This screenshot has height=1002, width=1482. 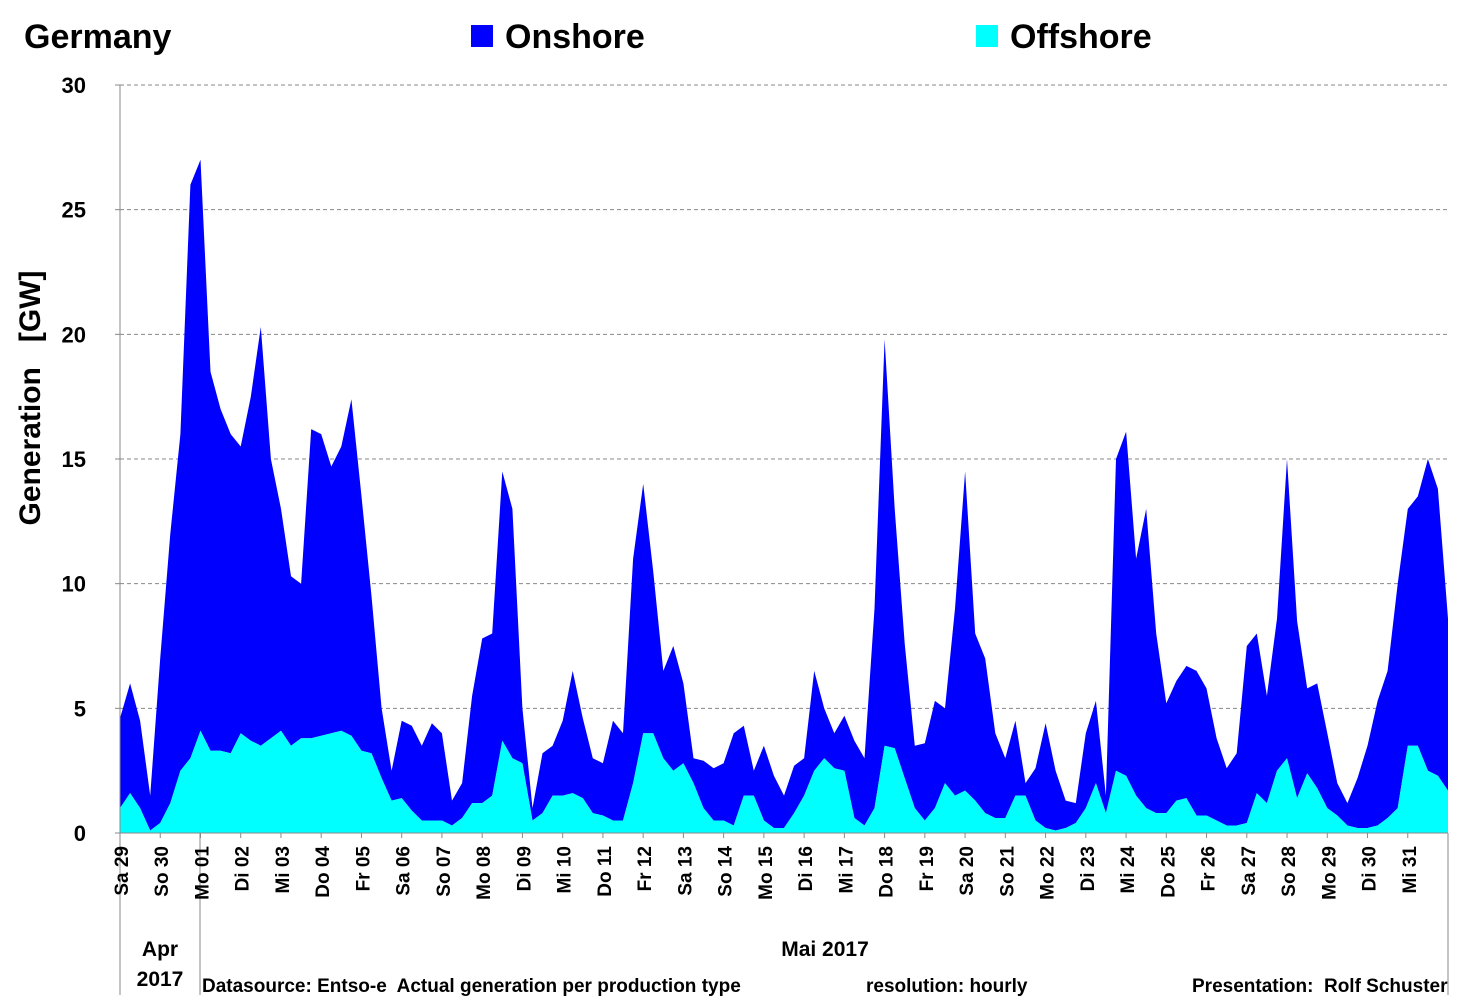 I want to click on legend-swatch-onshore, so click(x=482, y=36).